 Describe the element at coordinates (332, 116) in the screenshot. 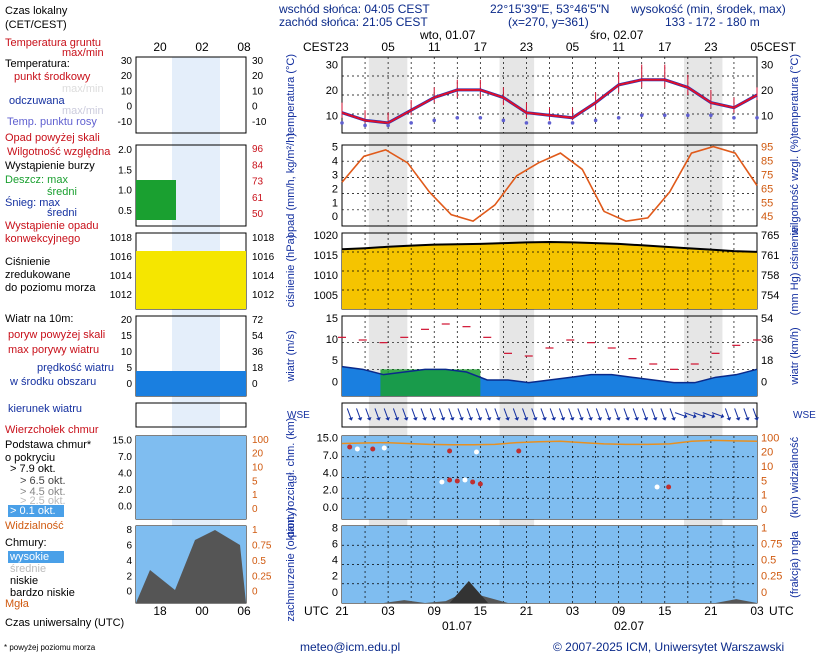

I see `y-tick-left: 10` at that location.